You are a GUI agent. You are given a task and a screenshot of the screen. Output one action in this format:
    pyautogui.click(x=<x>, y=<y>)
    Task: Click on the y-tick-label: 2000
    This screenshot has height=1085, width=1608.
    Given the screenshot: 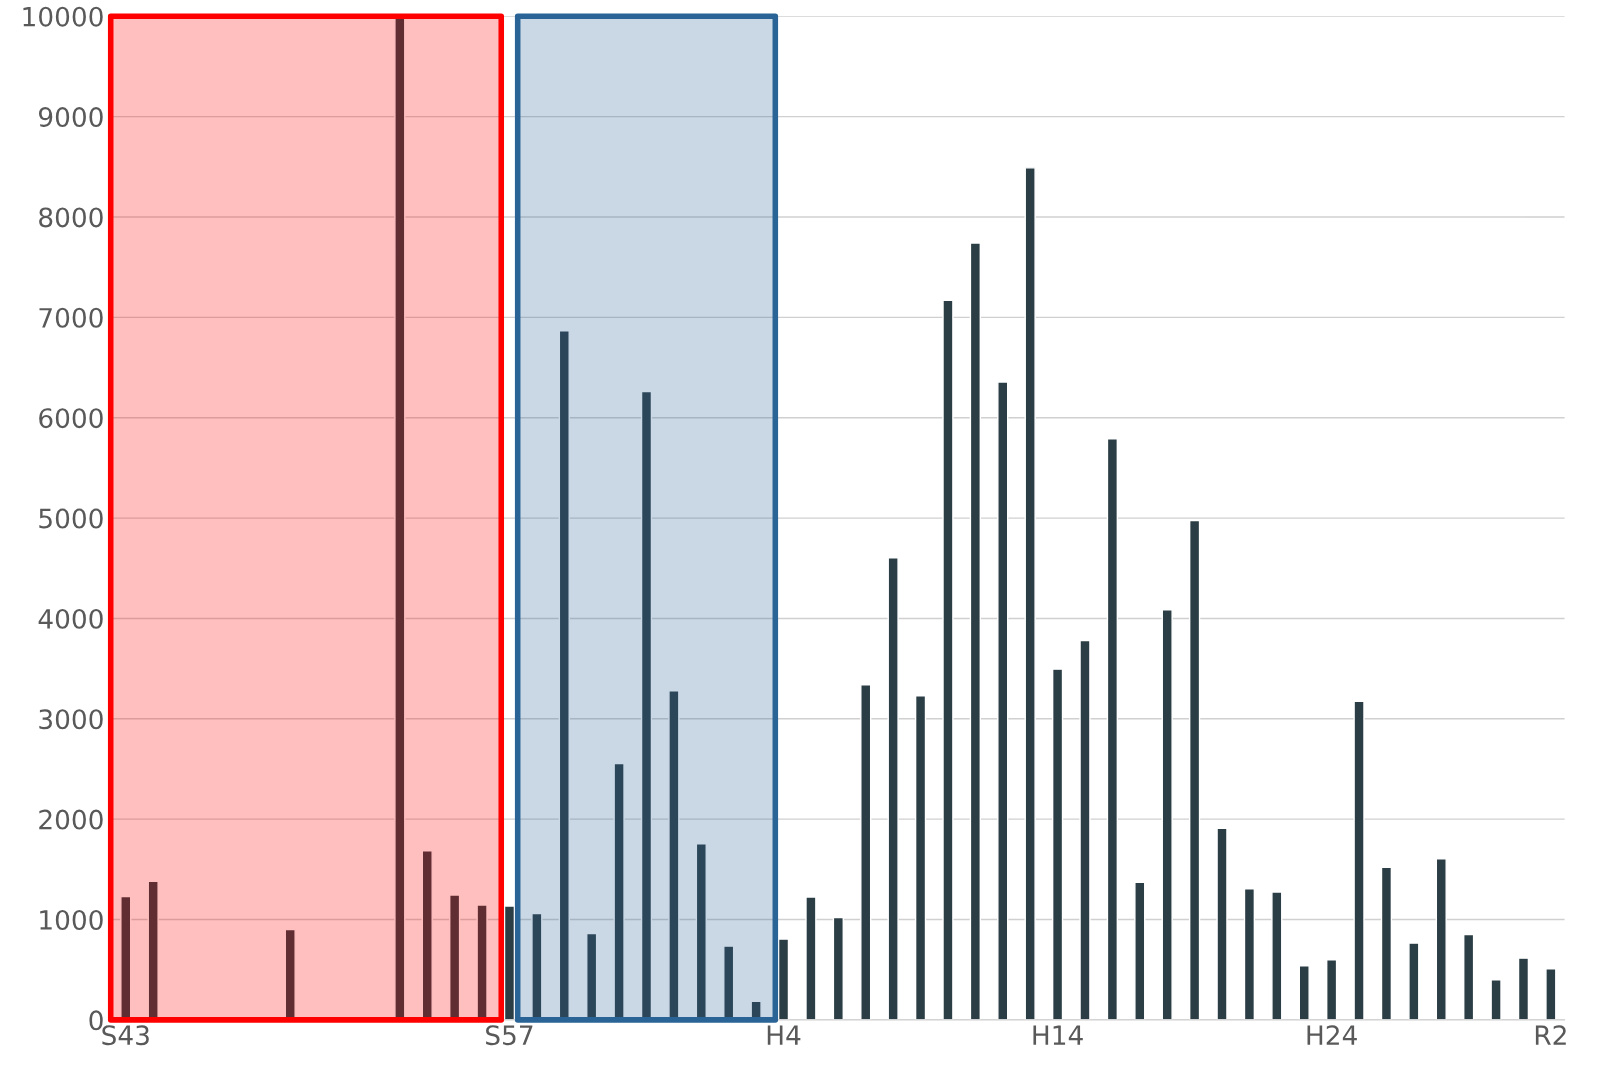 What is the action you would take?
    pyautogui.click(x=71, y=819)
    